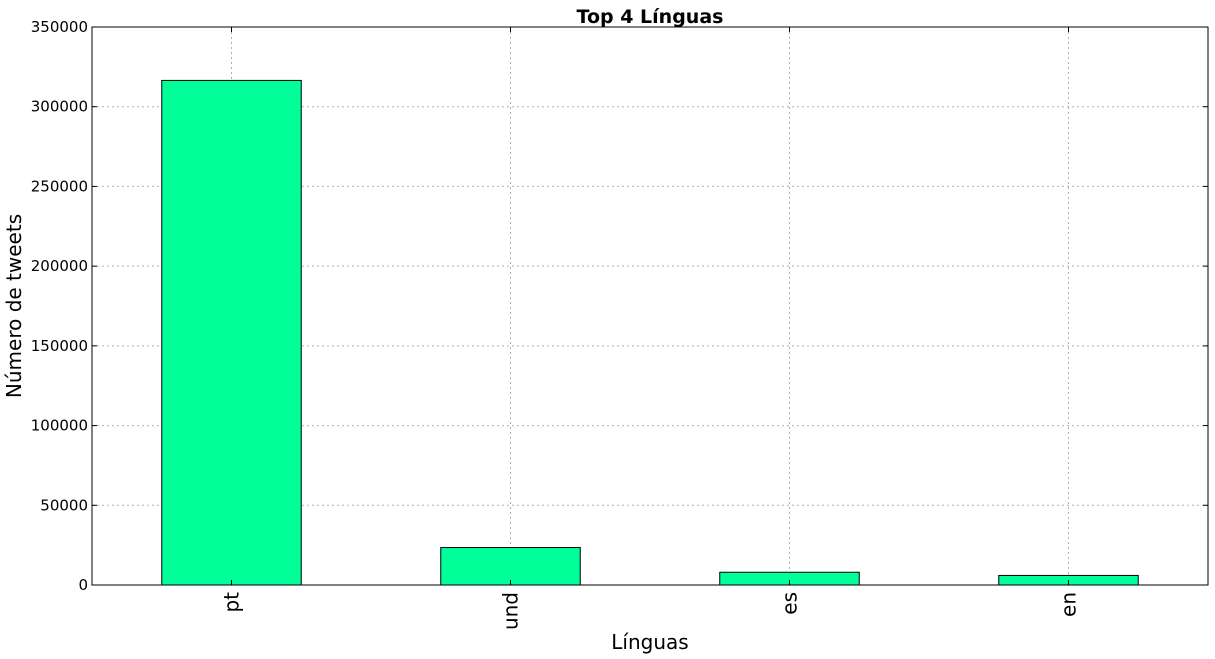 Image resolution: width=1215 pixels, height=659 pixels. Describe the element at coordinates (650, 611) in the screenshot. I see `x-tick-labels: pt und es en` at that location.